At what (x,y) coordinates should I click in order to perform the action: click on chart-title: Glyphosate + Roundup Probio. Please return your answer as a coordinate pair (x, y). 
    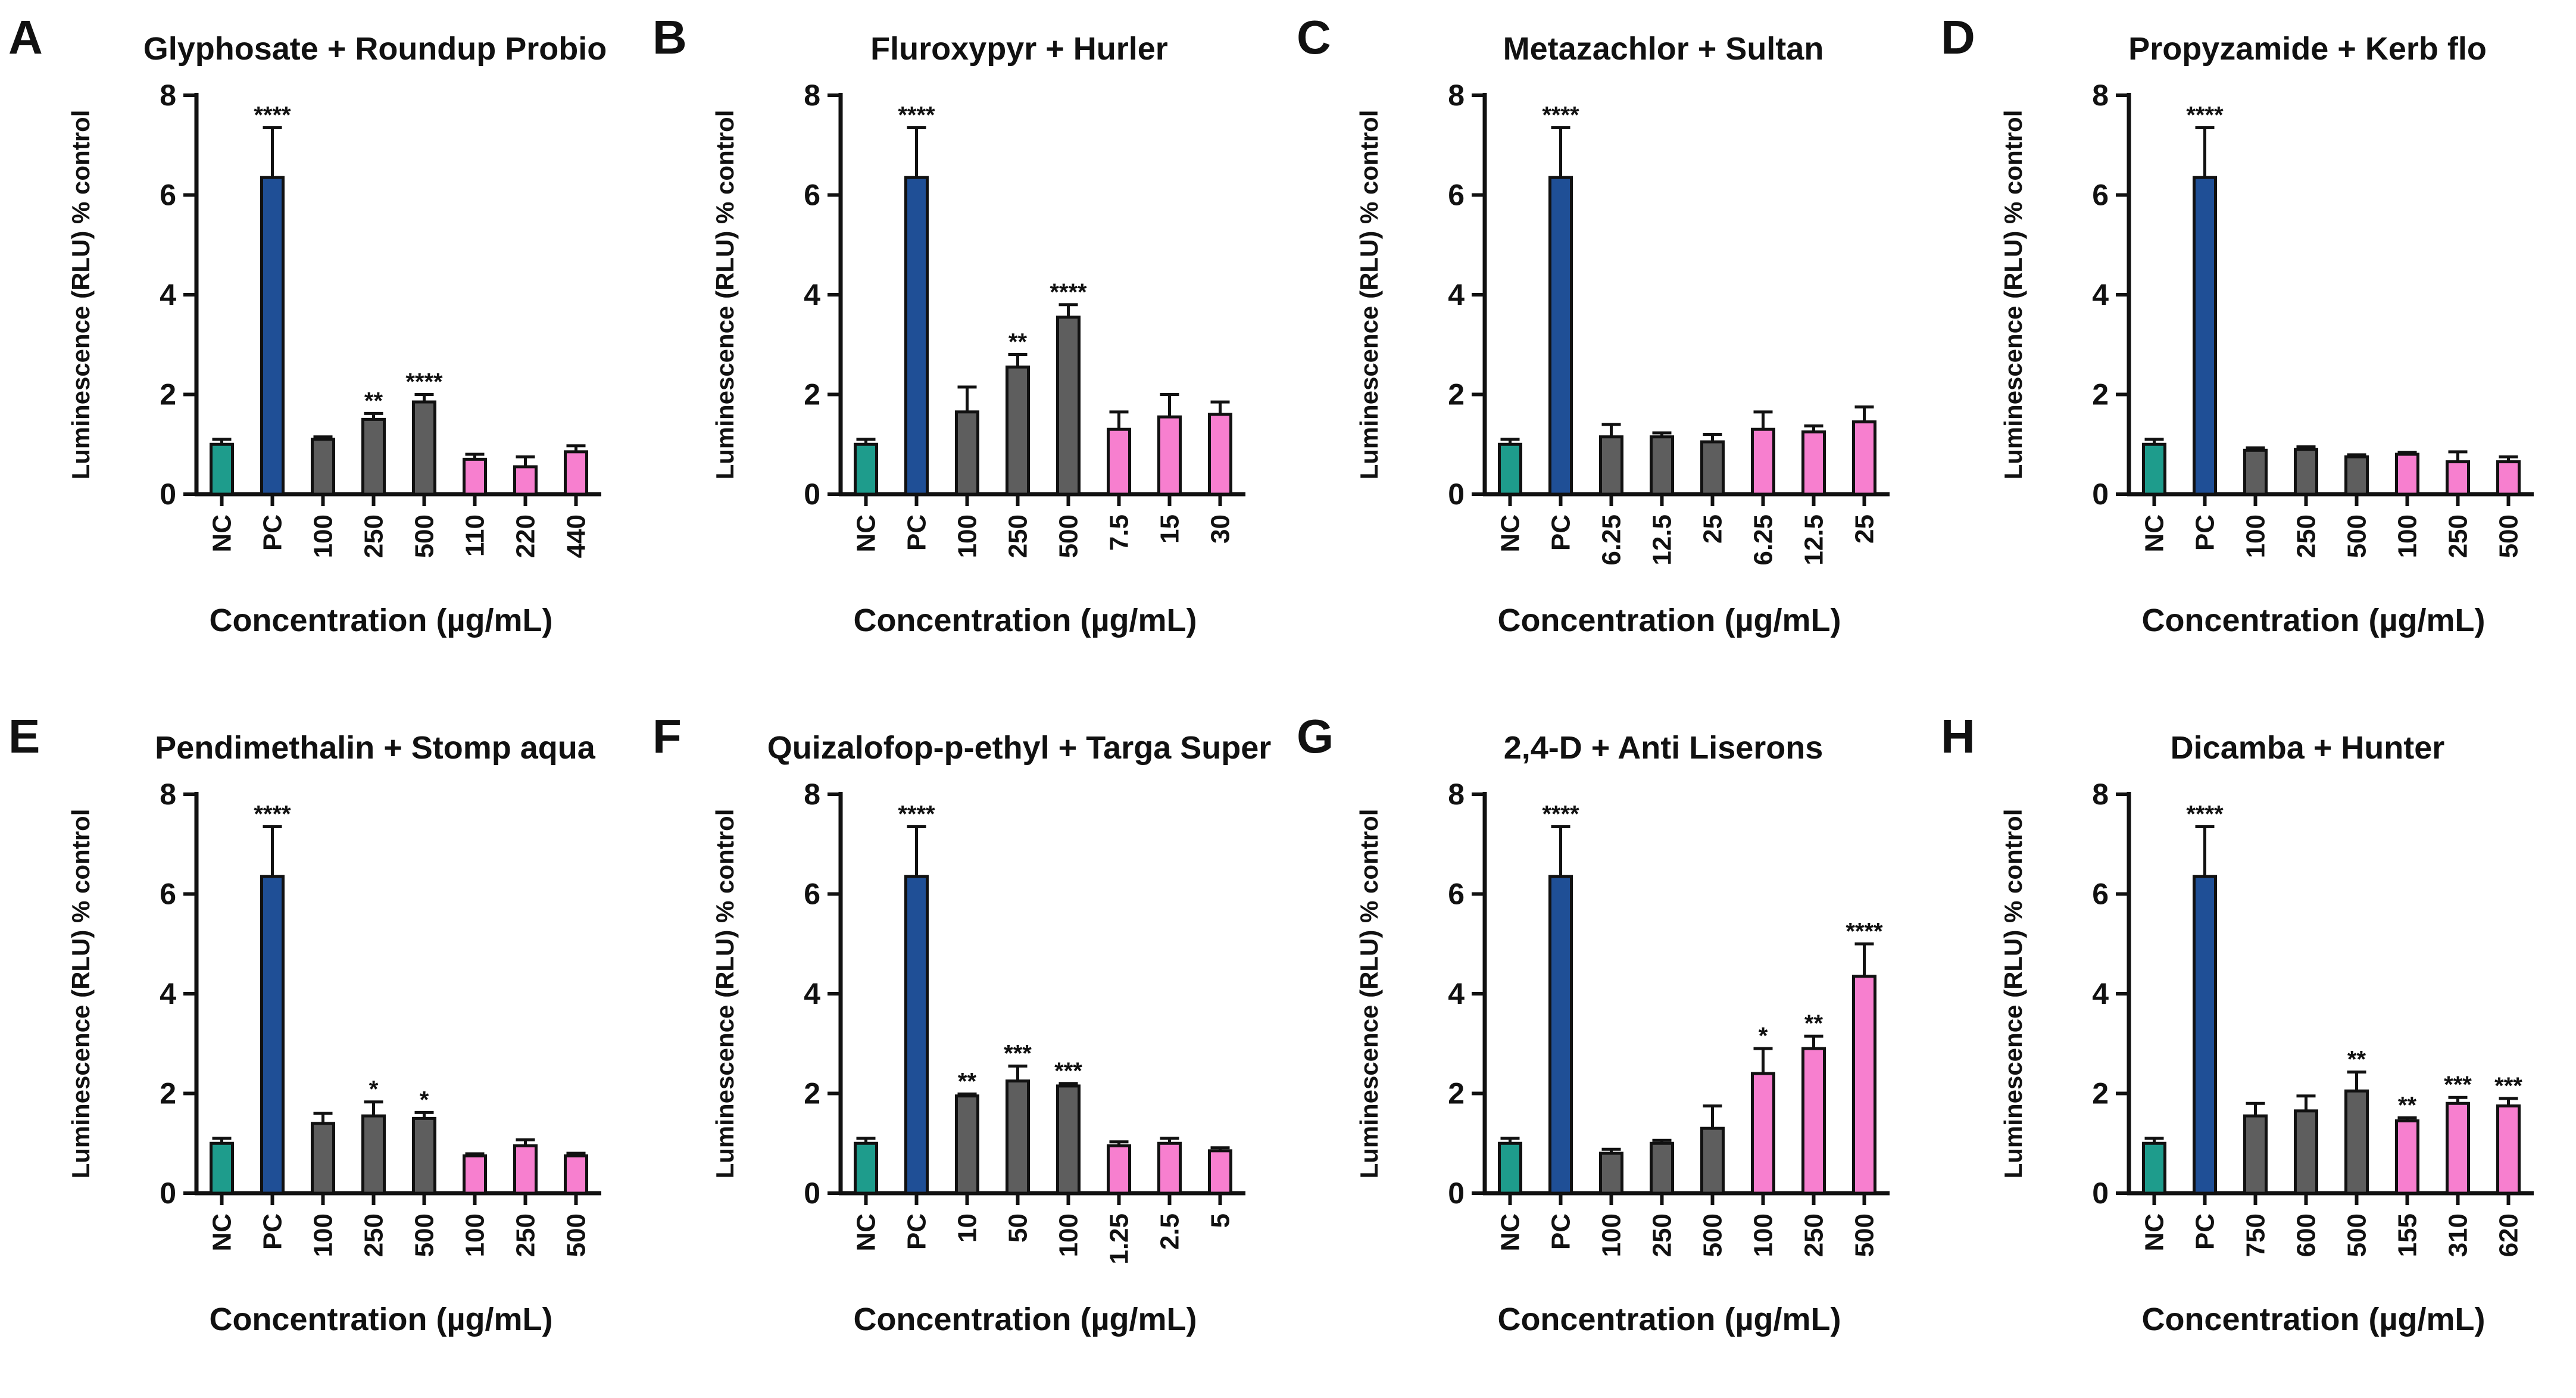
    Looking at the image, I should click on (375, 49).